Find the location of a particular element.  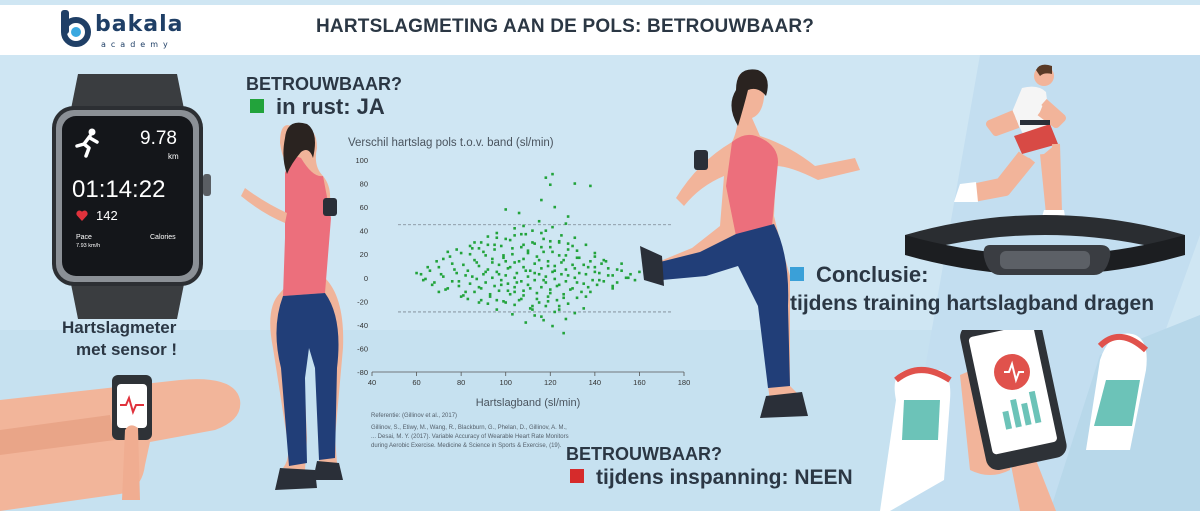

logo-icon is located at coordinates (76, 28).